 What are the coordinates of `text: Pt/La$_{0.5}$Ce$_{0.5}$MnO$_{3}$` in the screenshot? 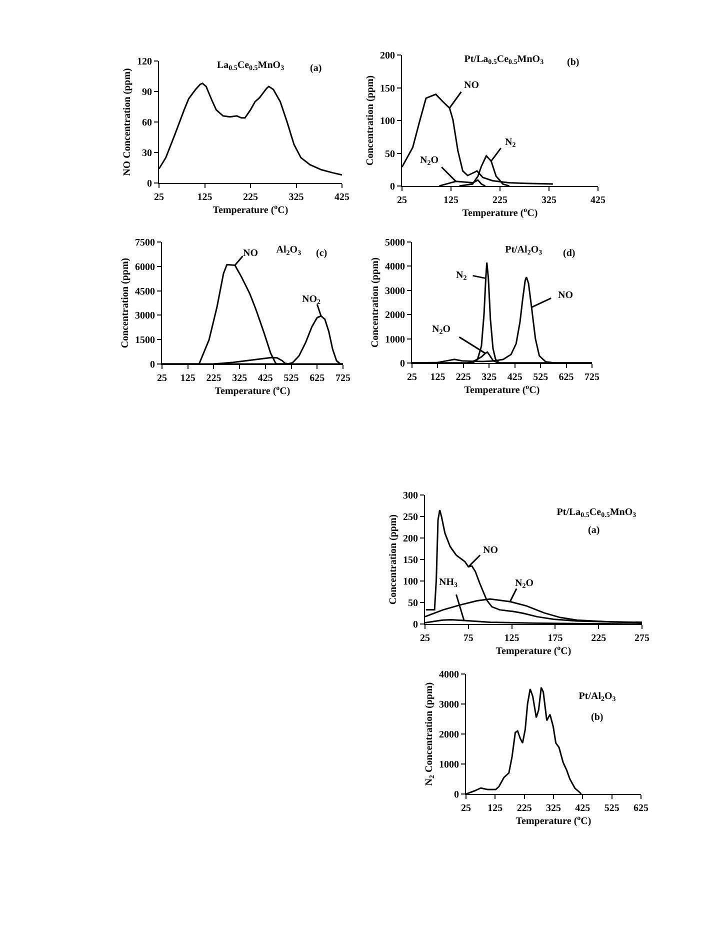 It's located at (596, 512).